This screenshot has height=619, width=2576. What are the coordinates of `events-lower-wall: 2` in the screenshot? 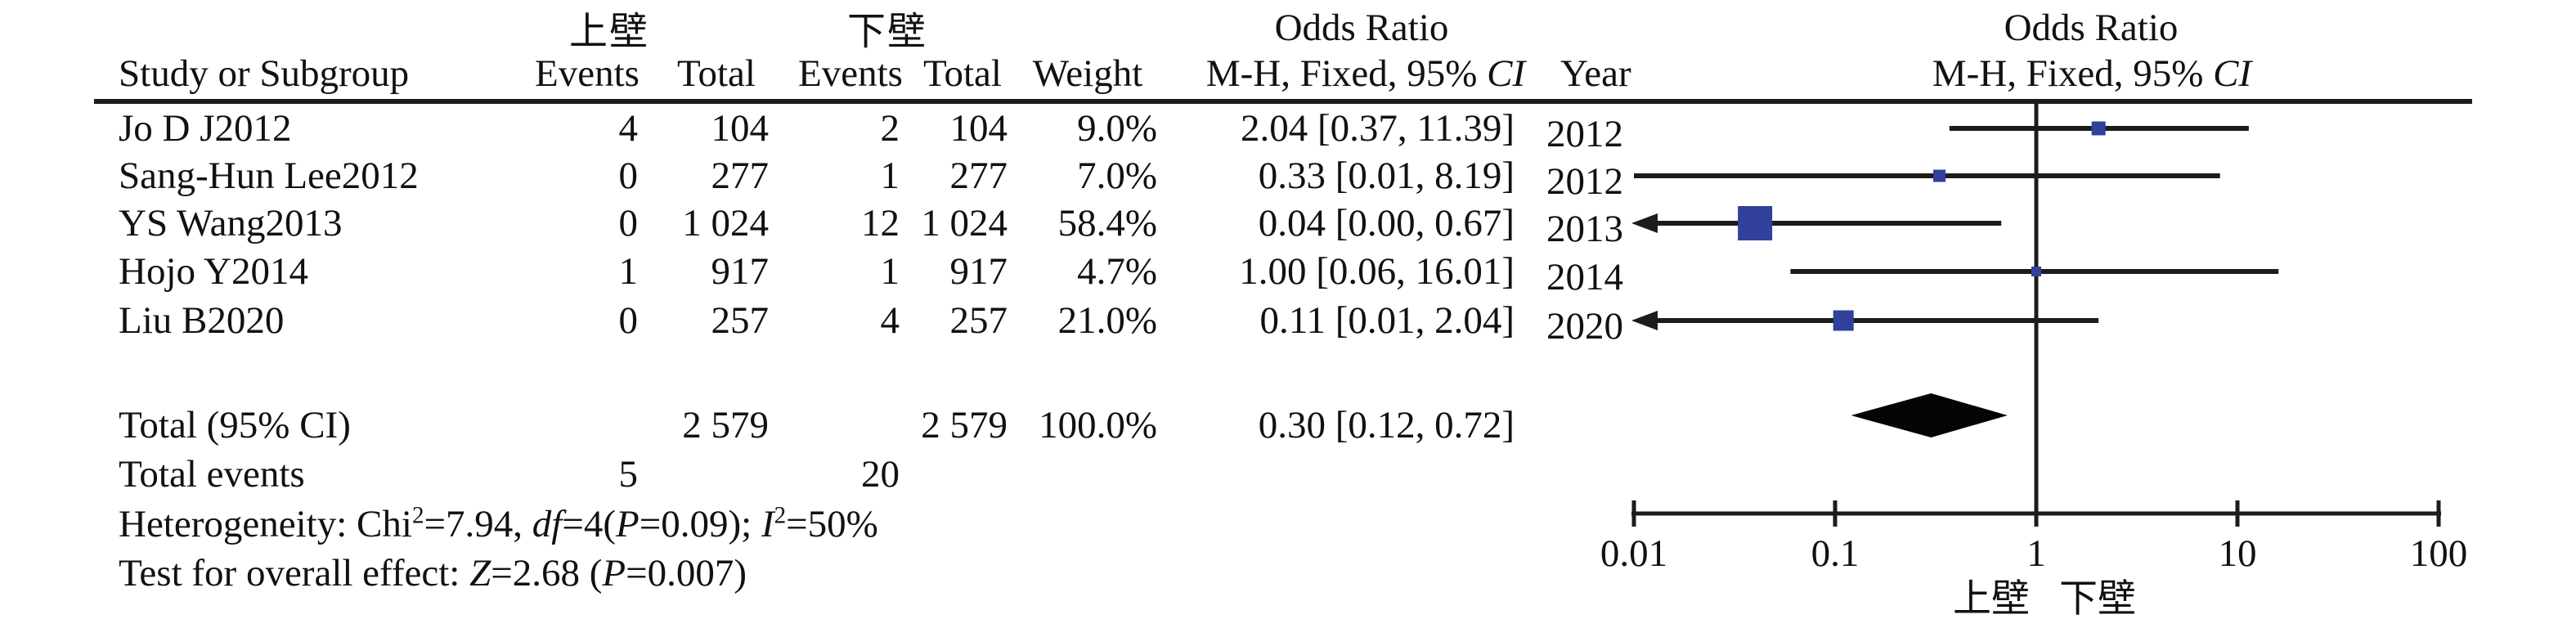 It's located at (890, 128).